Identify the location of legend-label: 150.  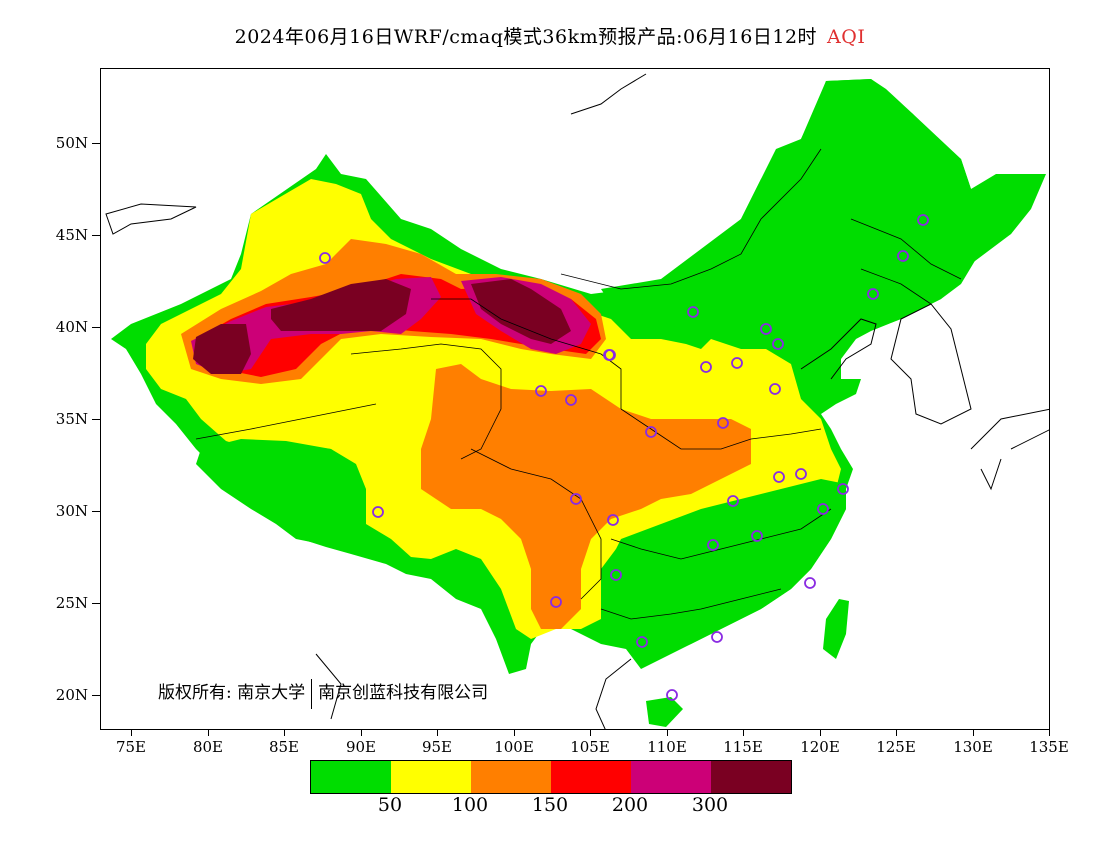
(550, 805).